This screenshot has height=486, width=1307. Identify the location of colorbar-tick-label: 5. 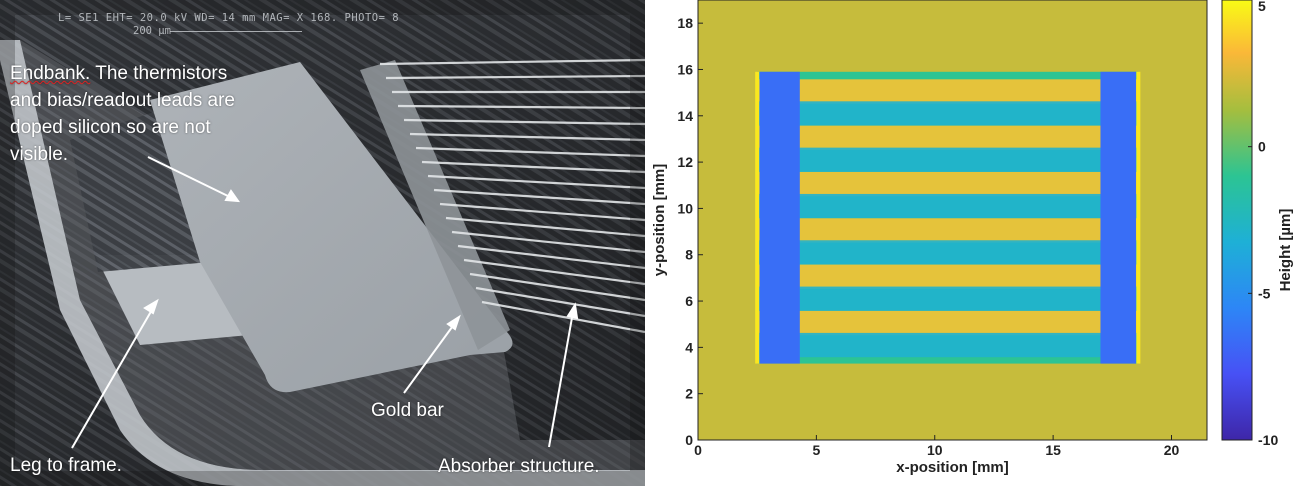
(1262, 7).